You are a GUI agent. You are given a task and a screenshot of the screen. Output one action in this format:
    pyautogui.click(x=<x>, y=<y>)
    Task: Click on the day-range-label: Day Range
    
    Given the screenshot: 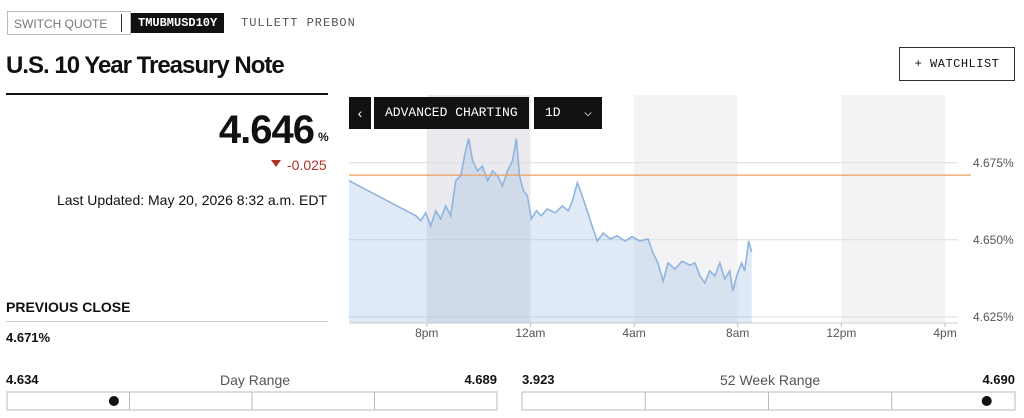 What is the action you would take?
    pyautogui.click(x=255, y=380)
    